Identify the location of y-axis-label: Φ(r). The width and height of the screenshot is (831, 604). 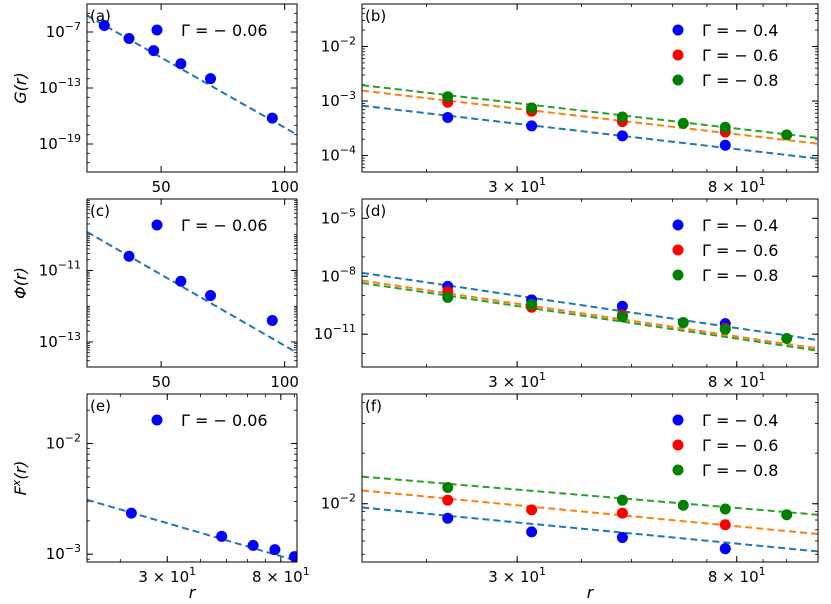
(20, 283).